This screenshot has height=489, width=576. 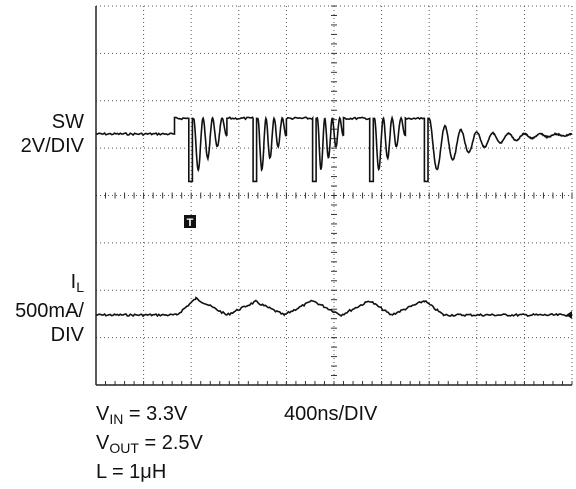 I want to click on sw-scale: 2V/DIV, so click(x=52, y=146).